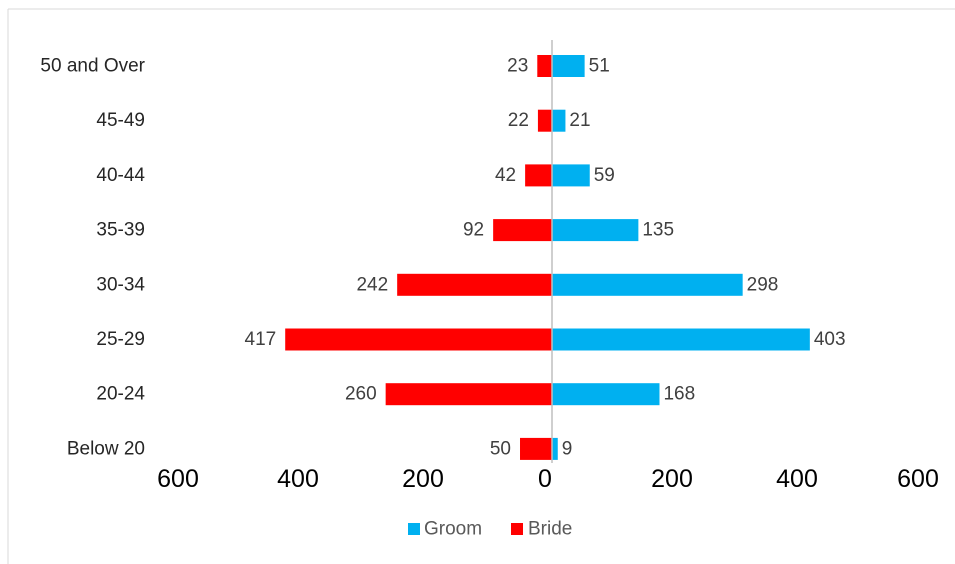 The height and width of the screenshot is (564, 955). Describe the element at coordinates (120, 339) in the screenshot. I see `category-label: 25-29` at that location.